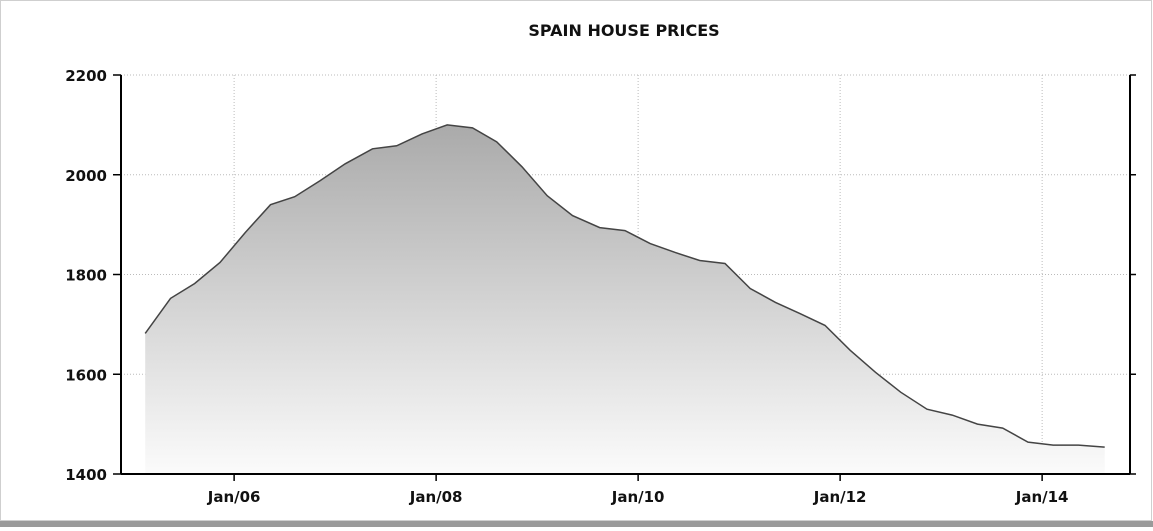 The height and width of the screenshot is (531, 1153). Describe the element at coordinates (576, 524) in the screenshot. I see `bottom-bar` at that location.